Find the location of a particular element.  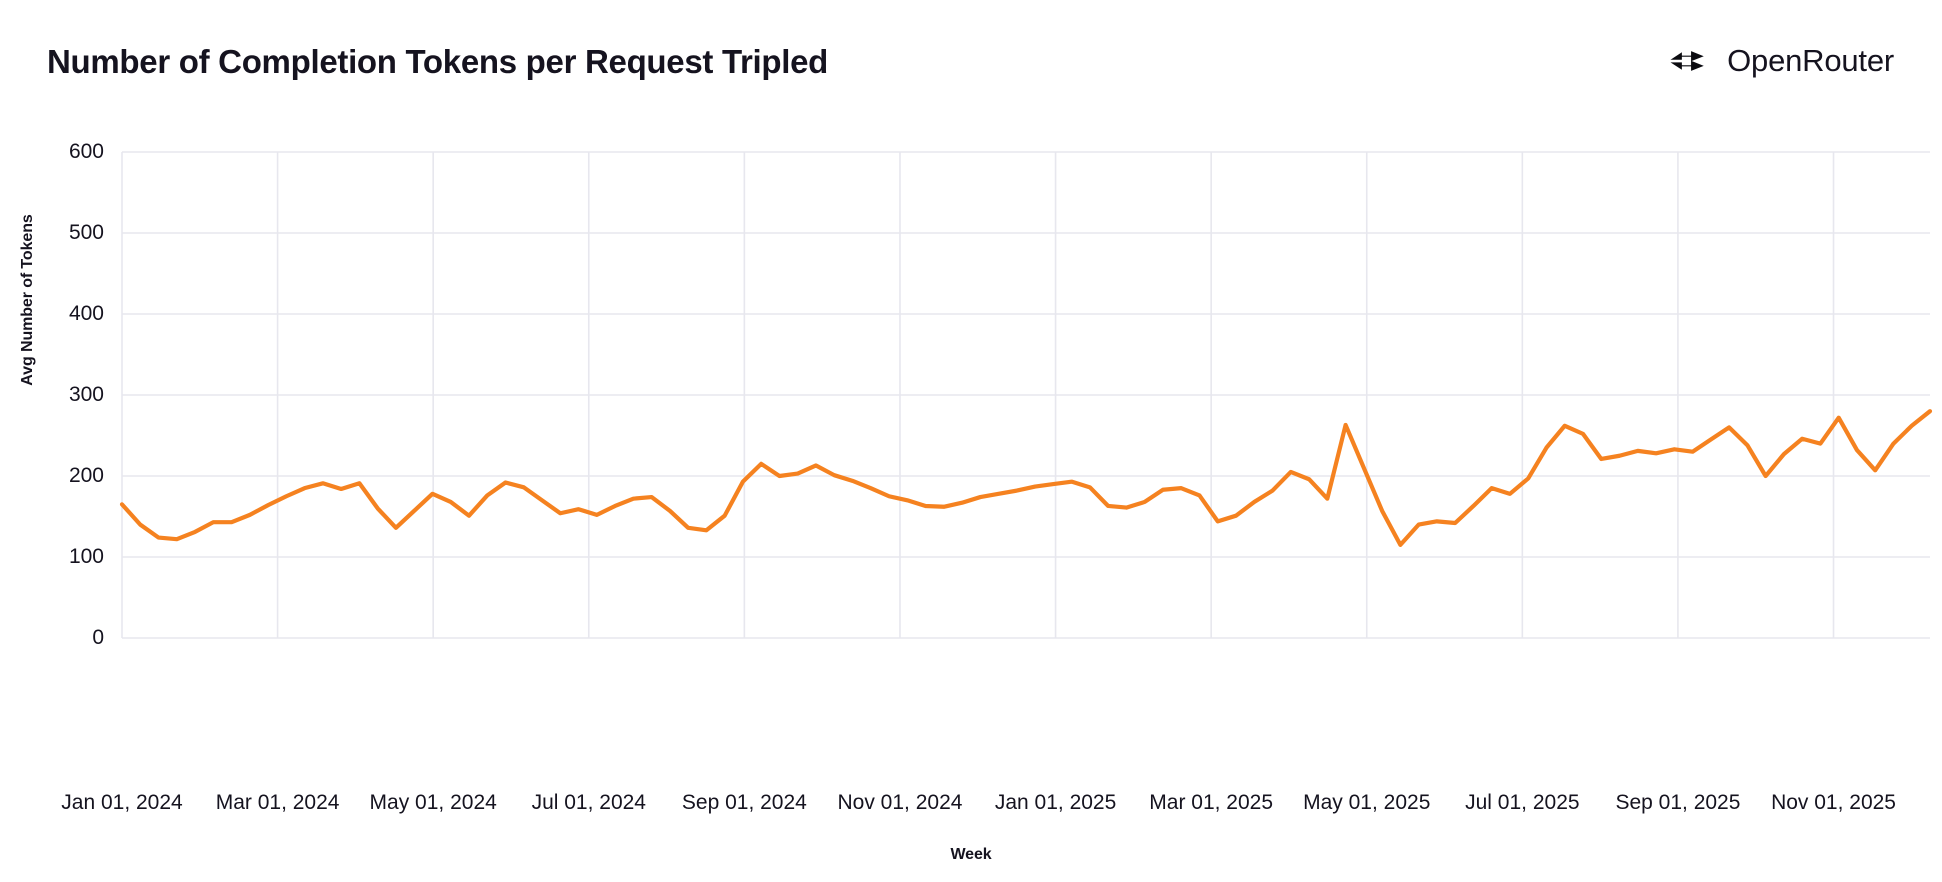

y-tick-label: 400 is located at coordinates (86, 313).